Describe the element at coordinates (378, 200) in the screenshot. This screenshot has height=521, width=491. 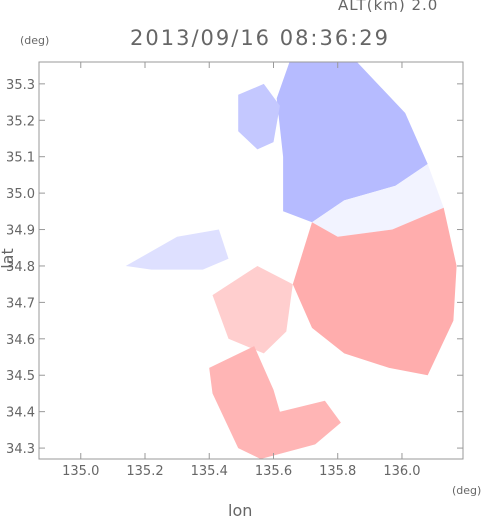
I see `velocity-region-transition-band` at that location.